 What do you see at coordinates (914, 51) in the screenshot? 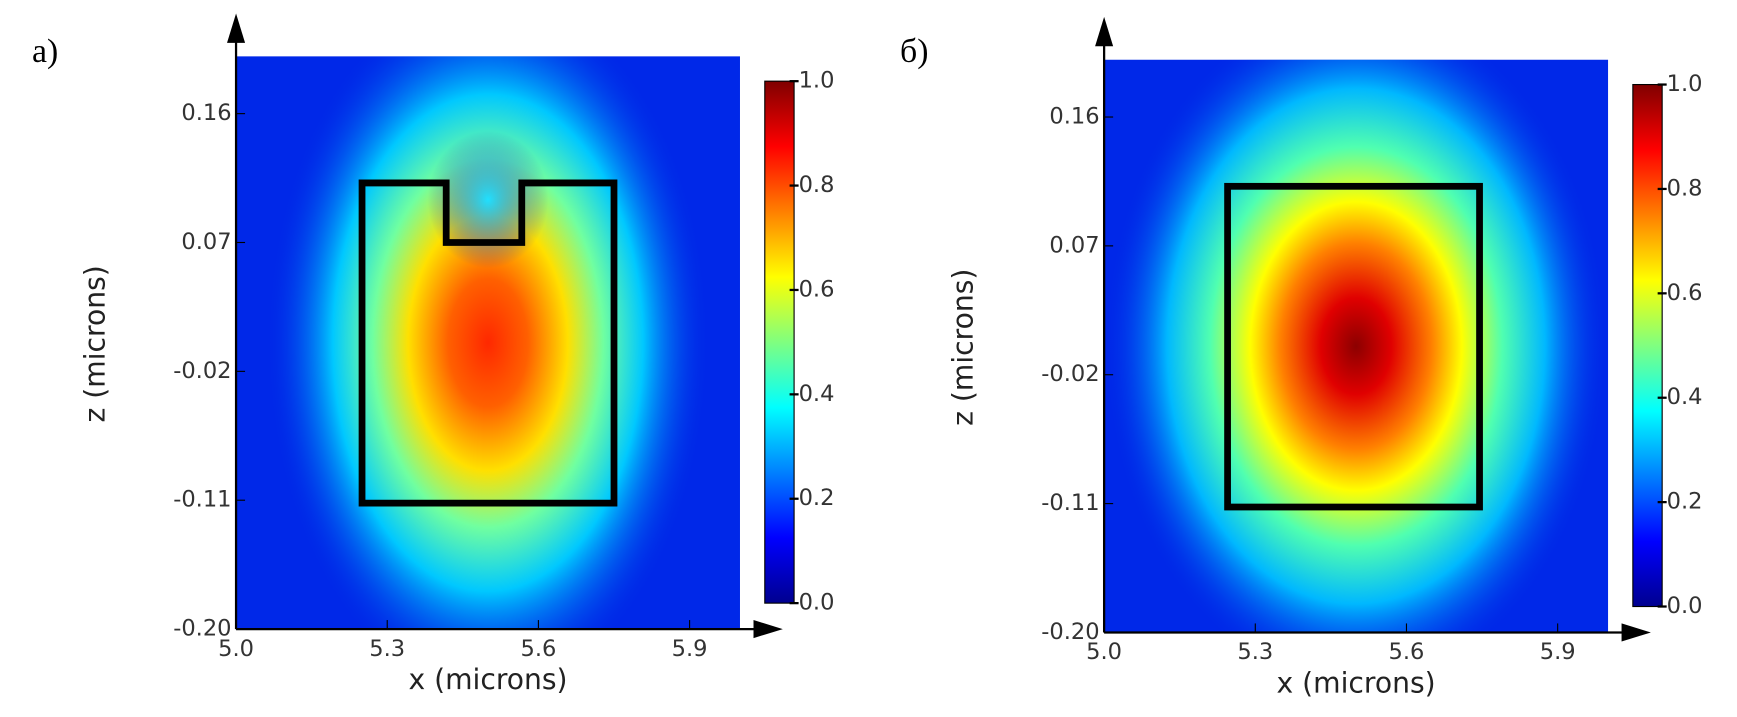
I see `panel-label: б)` at bounding box center [914, 51].